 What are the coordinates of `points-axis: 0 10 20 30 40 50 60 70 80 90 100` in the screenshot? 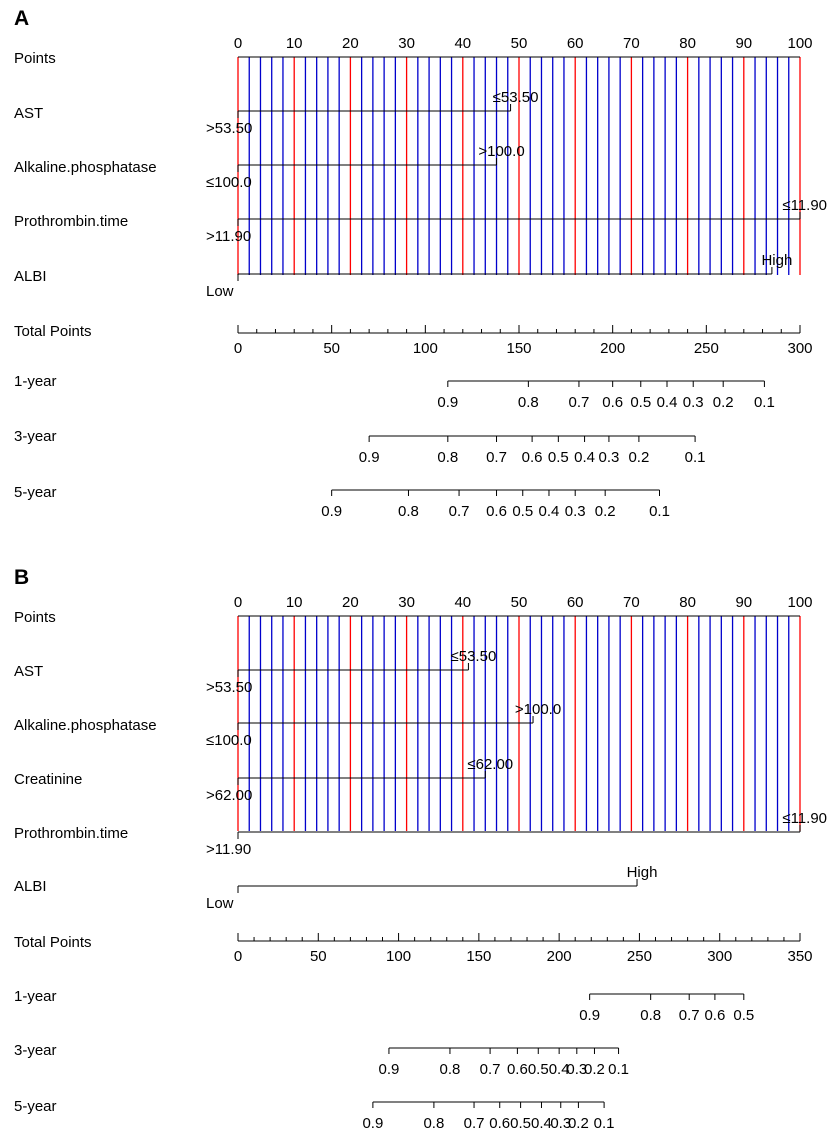 It's located at (523, 46).